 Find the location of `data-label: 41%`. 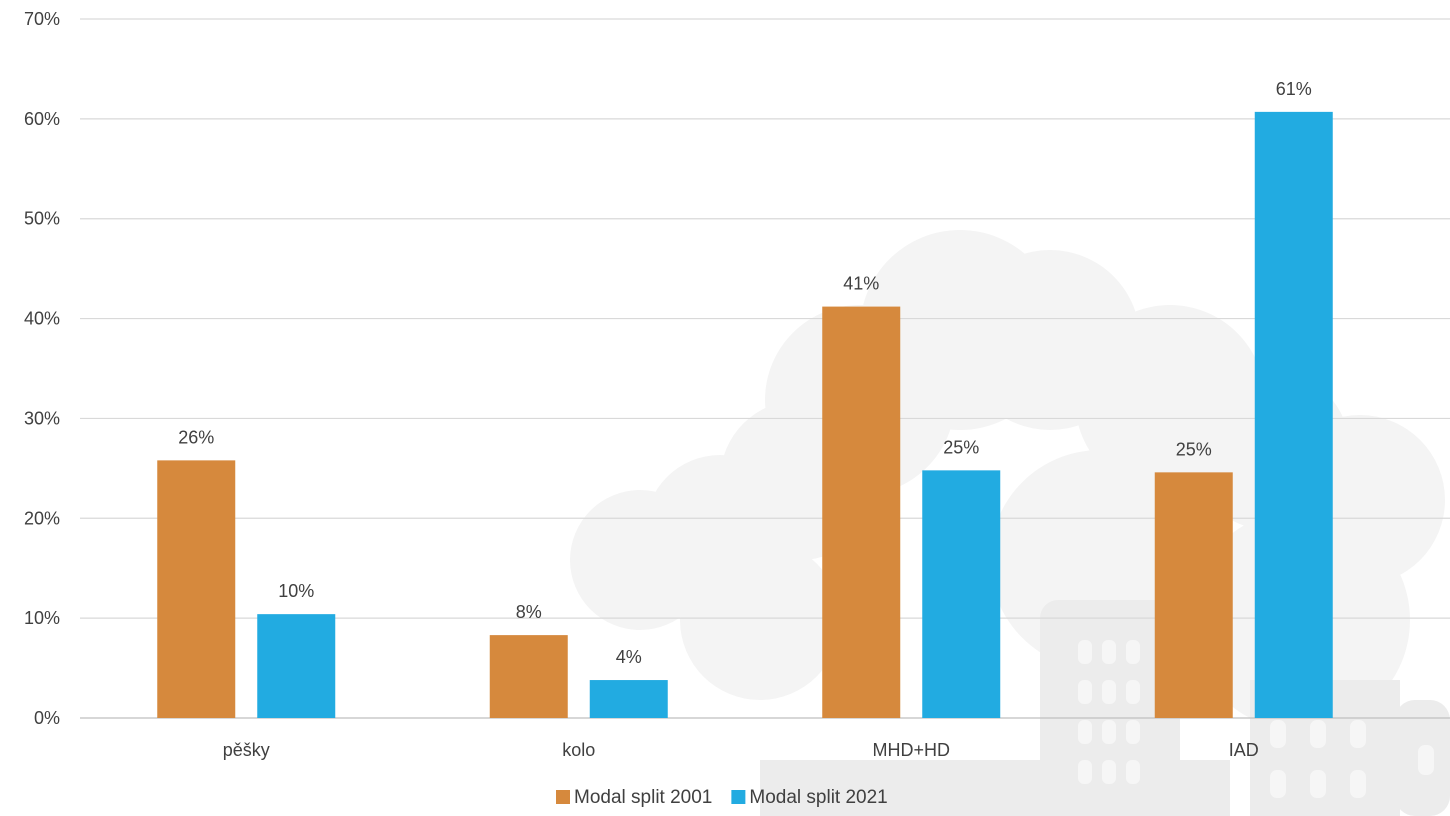

data-label: 41% is located at coordinates (861, 284).